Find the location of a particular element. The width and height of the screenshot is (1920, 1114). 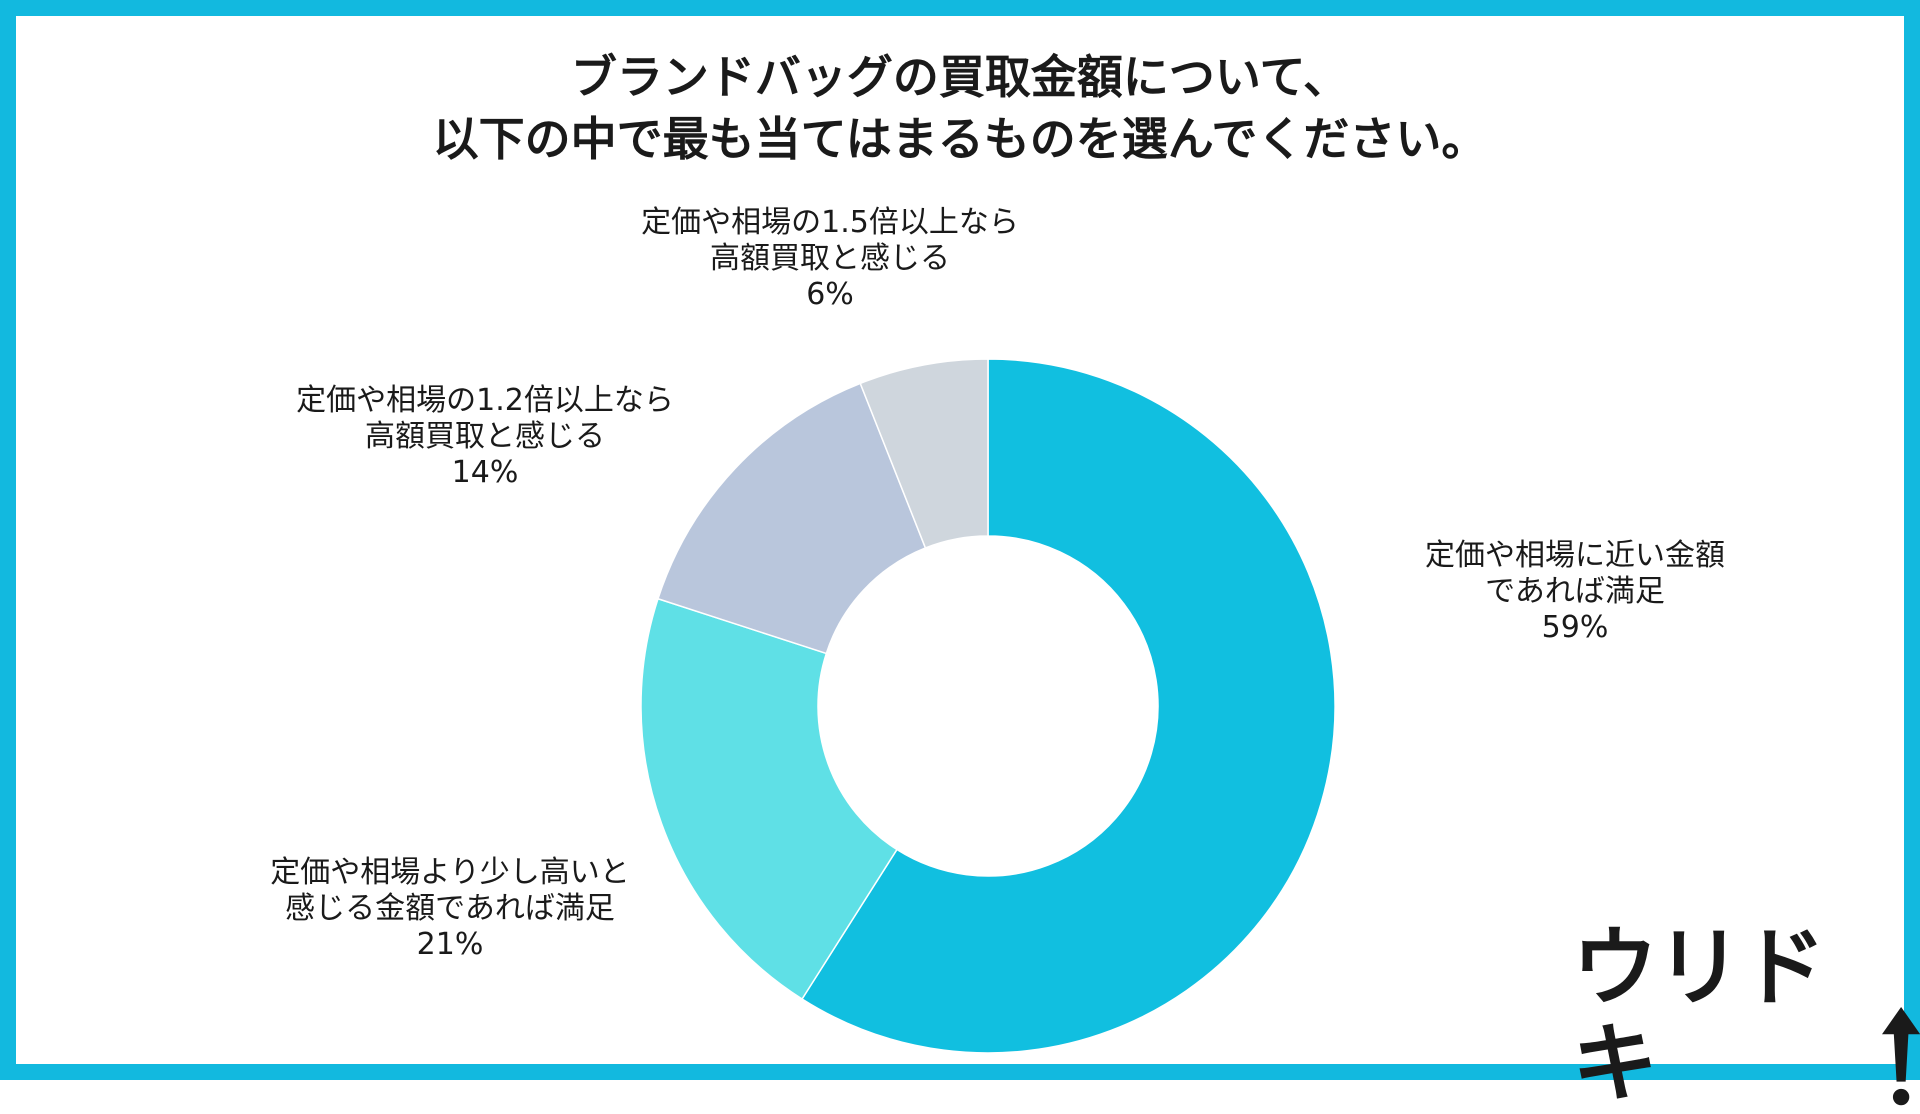

slice-label-0: 定価や相場に近い金額 であれば満足 59% is located at coordinates (1575, 592).